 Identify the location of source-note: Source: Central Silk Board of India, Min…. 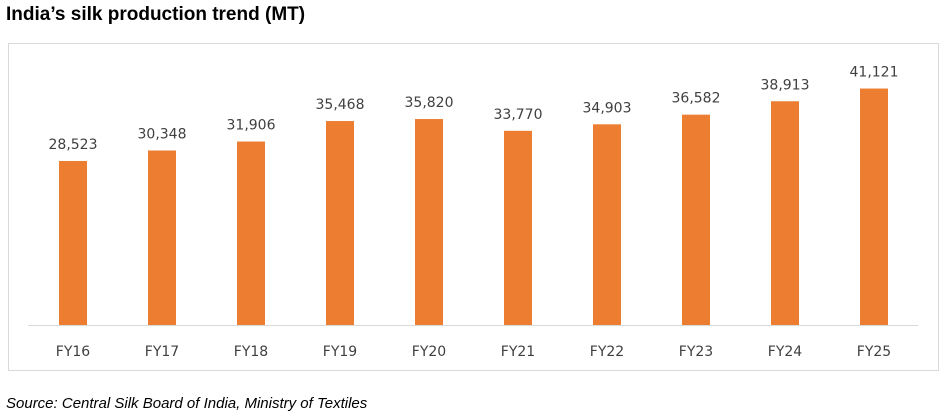
(187, 403).